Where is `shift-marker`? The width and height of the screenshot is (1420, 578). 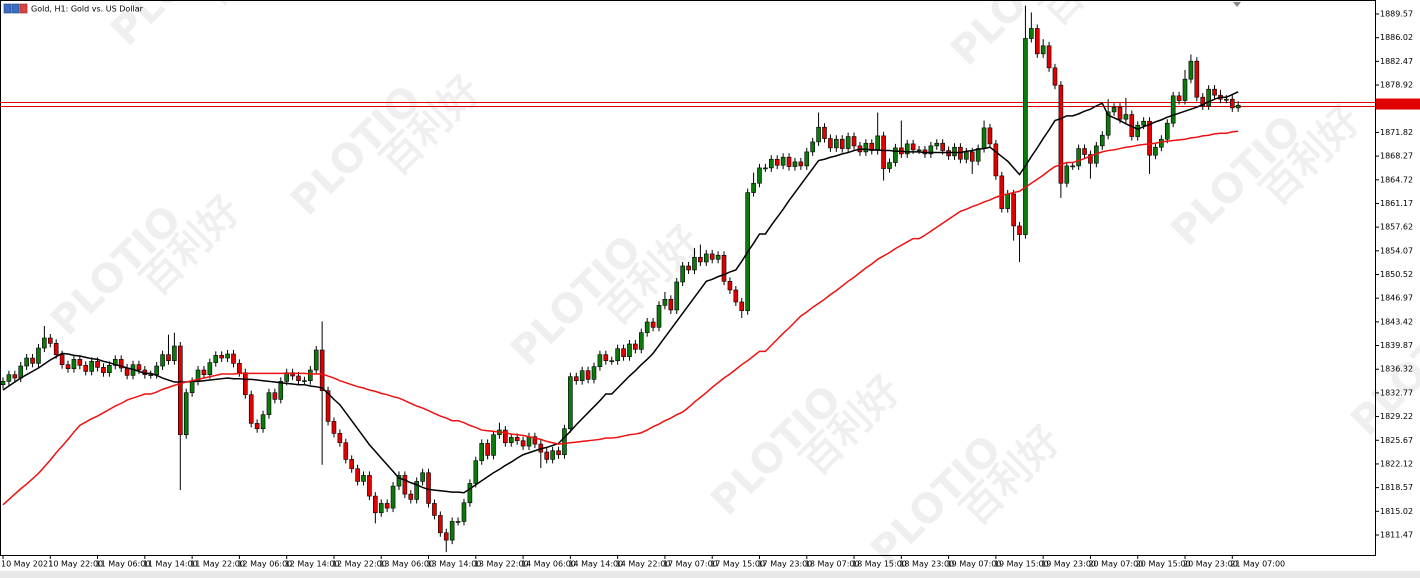 shift-marker is located at coordinates (1237, 4).